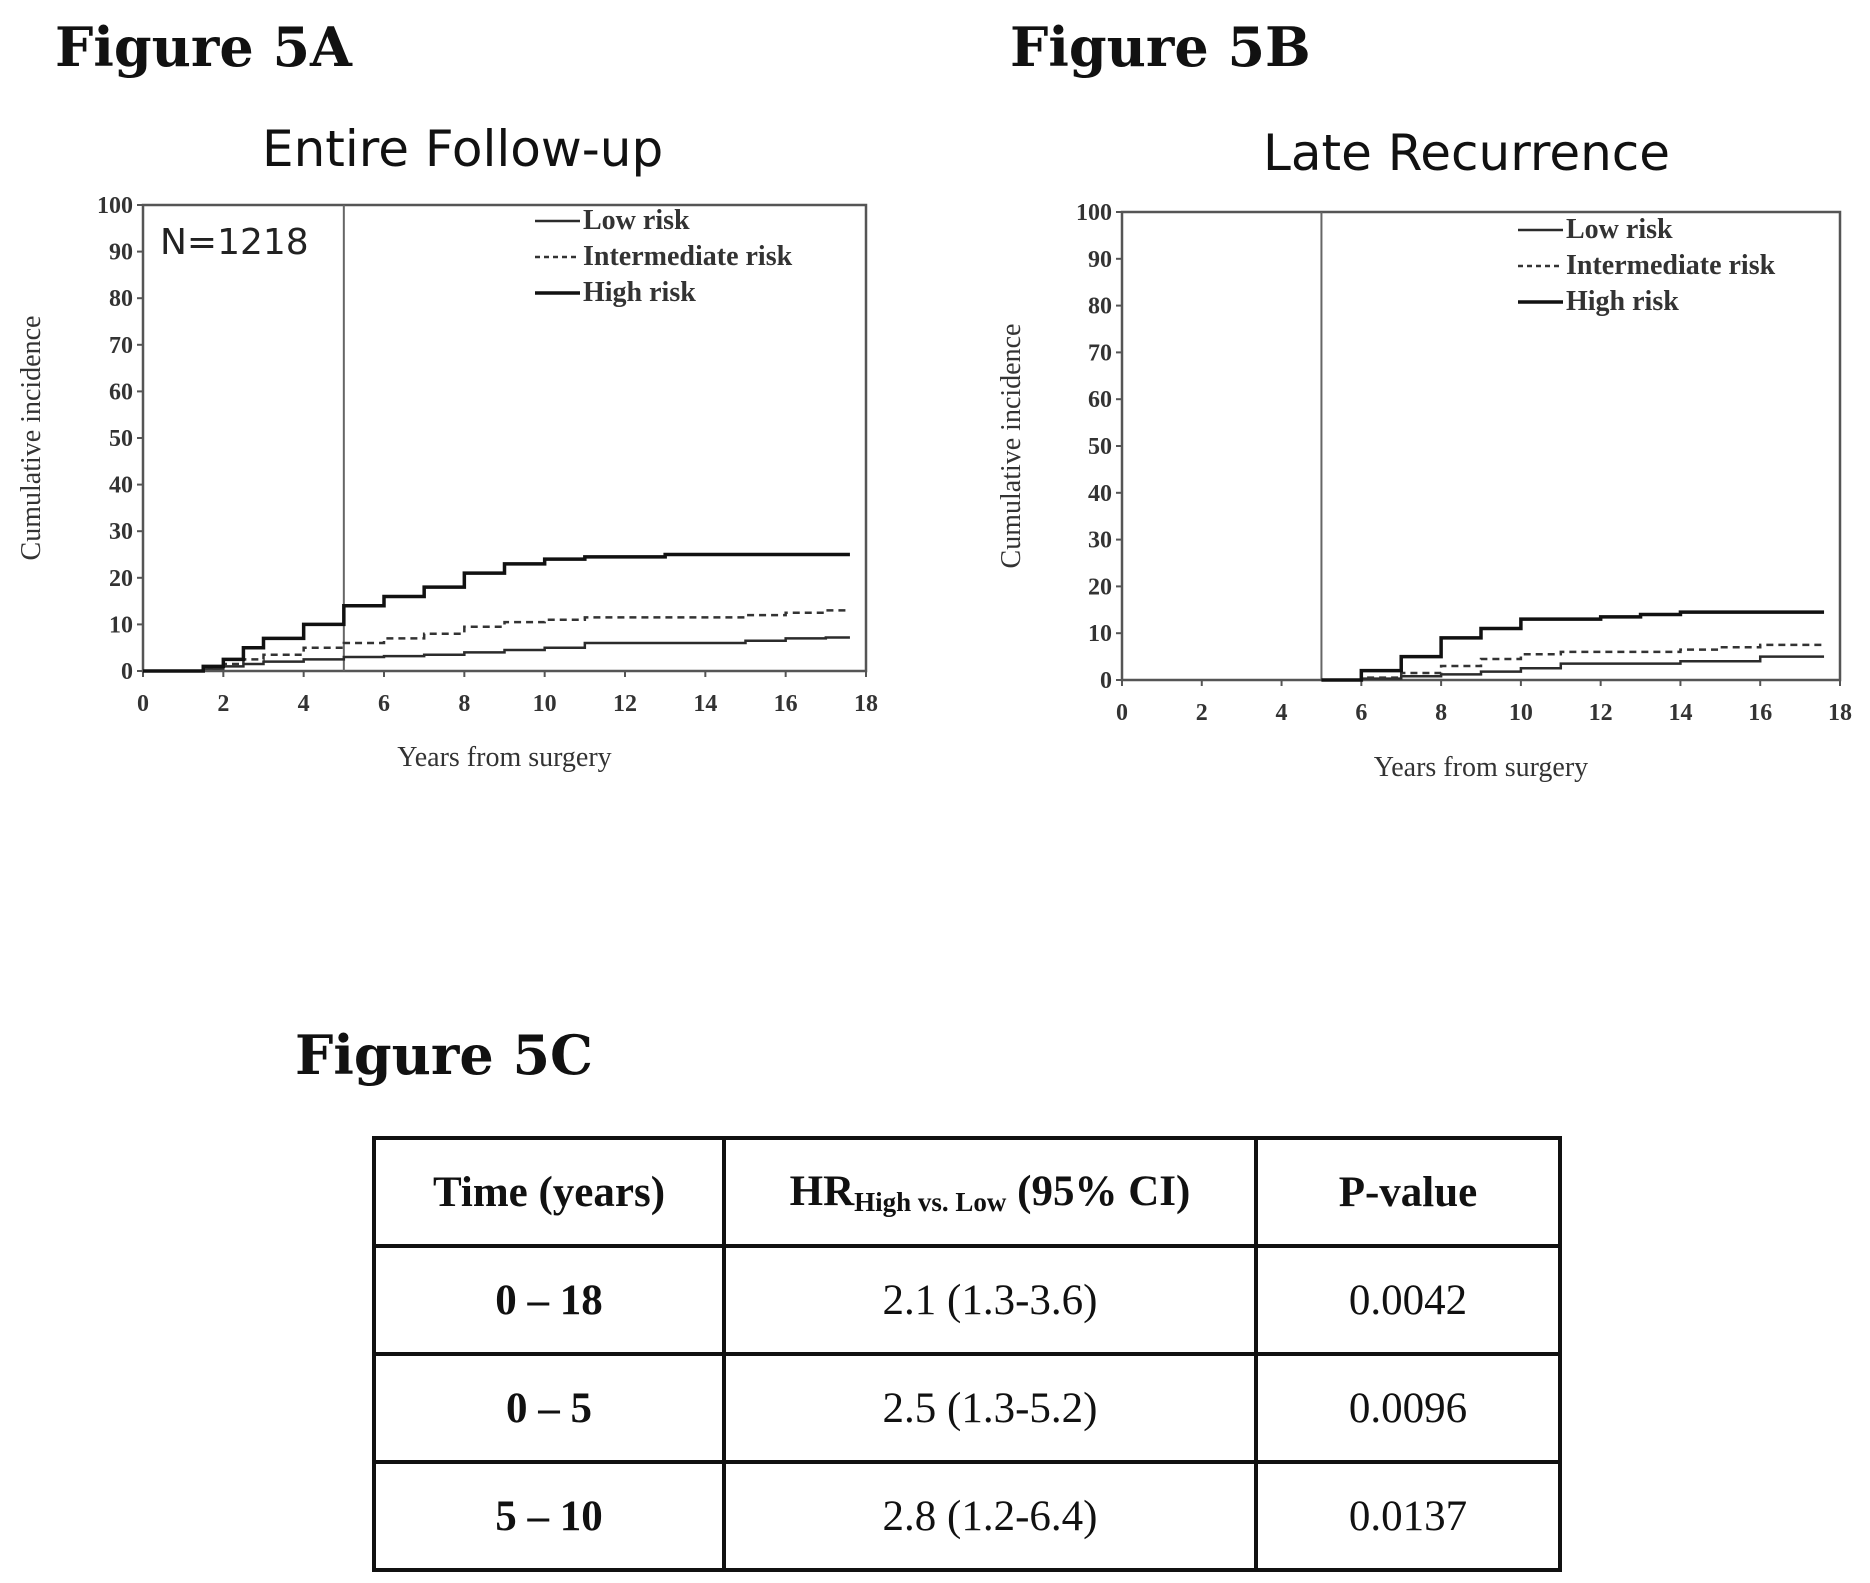 This screenshot has height=1583, width=1870. I want to click on chart-a-title: Entire Follow-up, so click(463, 149).